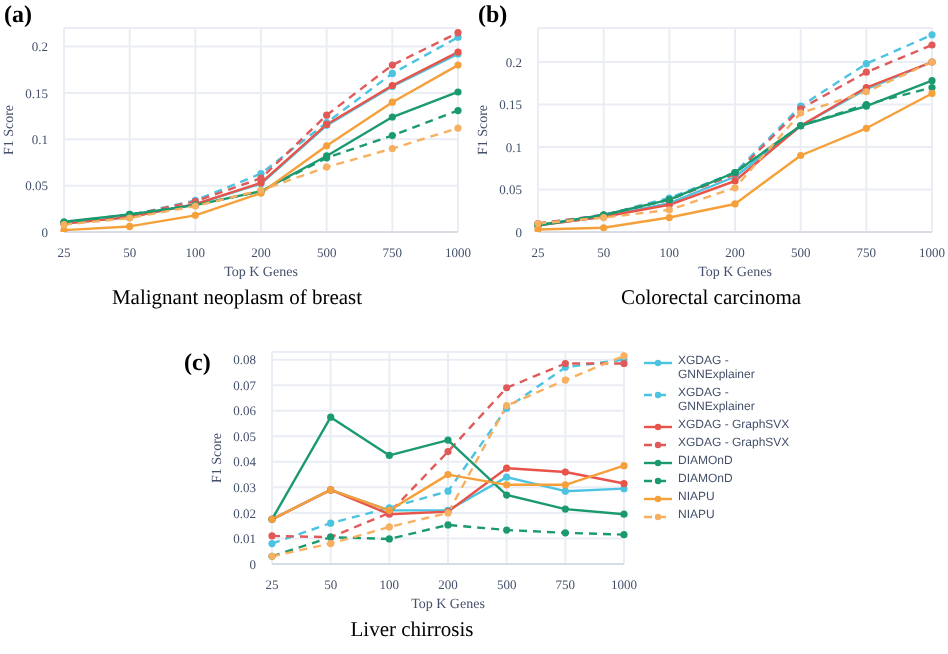  I want to click on text: (c), so click(197, 363).